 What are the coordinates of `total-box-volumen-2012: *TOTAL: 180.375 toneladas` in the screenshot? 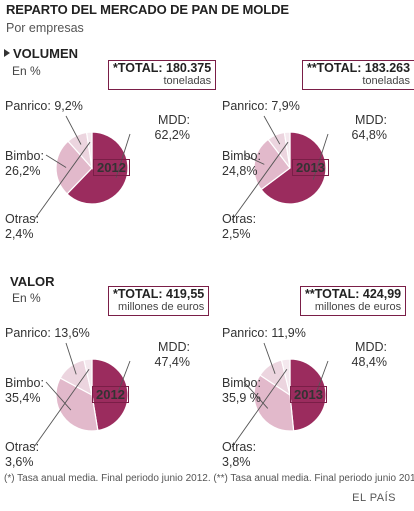 It's located at (162, 75).